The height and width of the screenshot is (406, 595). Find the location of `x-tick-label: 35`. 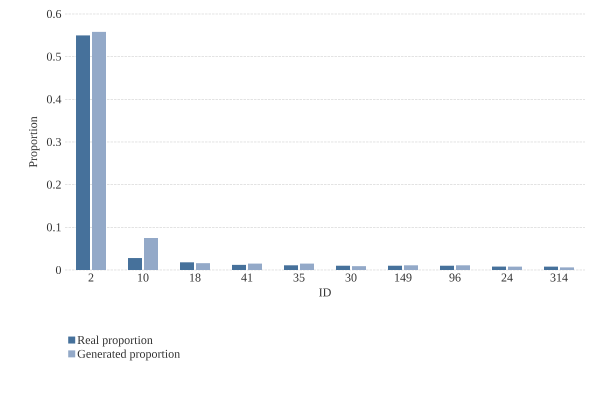

x-tick-label: 35 is located at coordinates (299, 278).